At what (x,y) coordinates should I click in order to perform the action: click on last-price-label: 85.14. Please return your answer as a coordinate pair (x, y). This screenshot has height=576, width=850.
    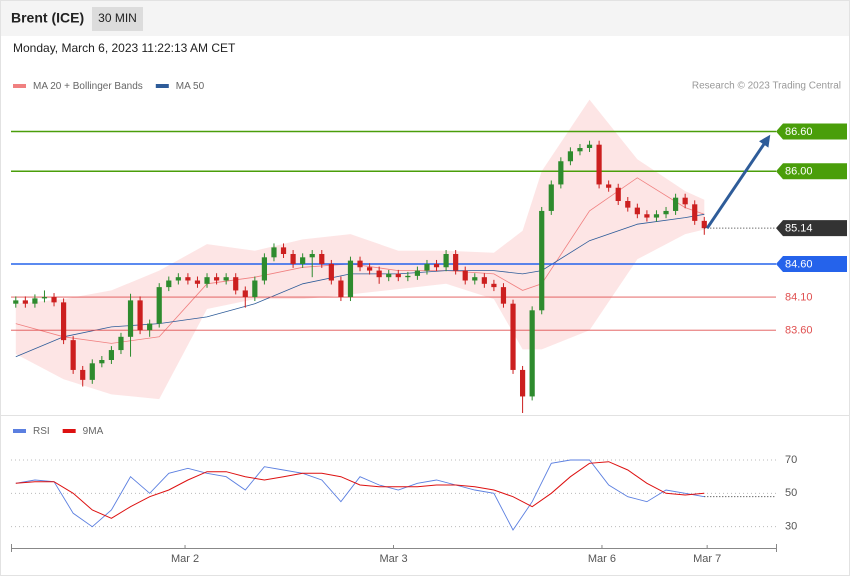
    Looking at the image, I should click on (799, 229).